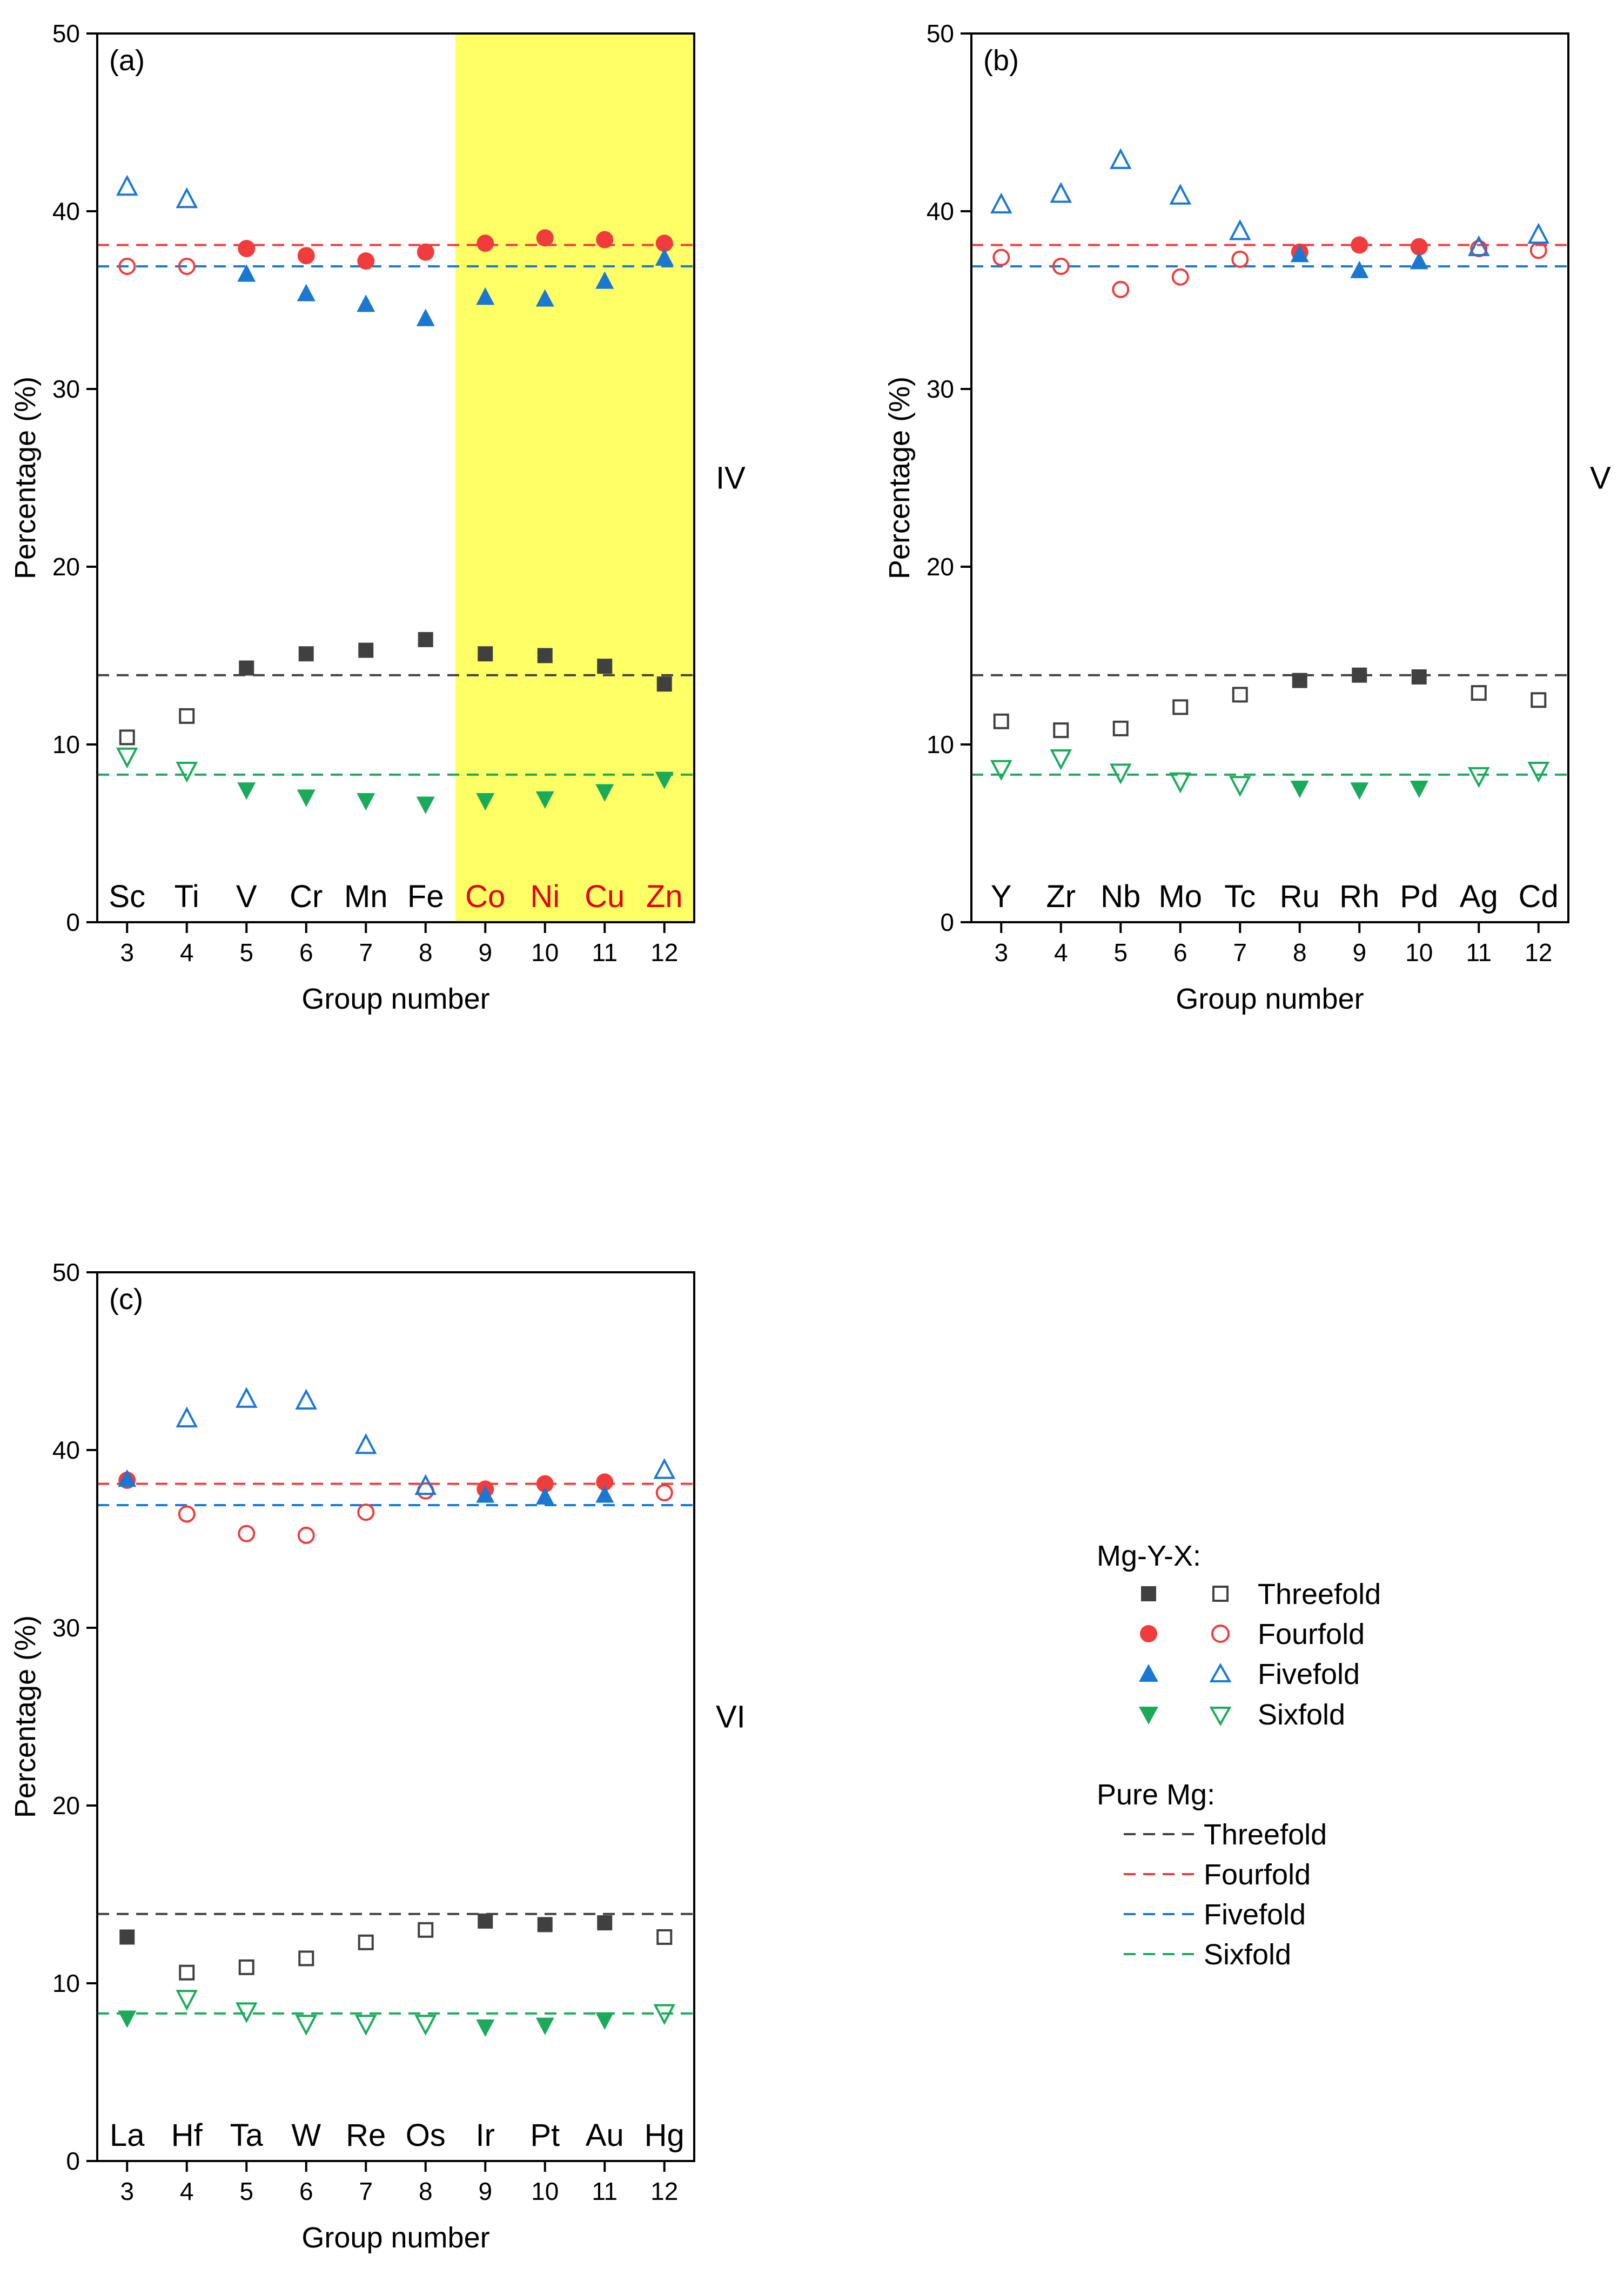  Describe the element at coordinates (395, 1716) in the screenshot. I see `plot-frame` at that location.